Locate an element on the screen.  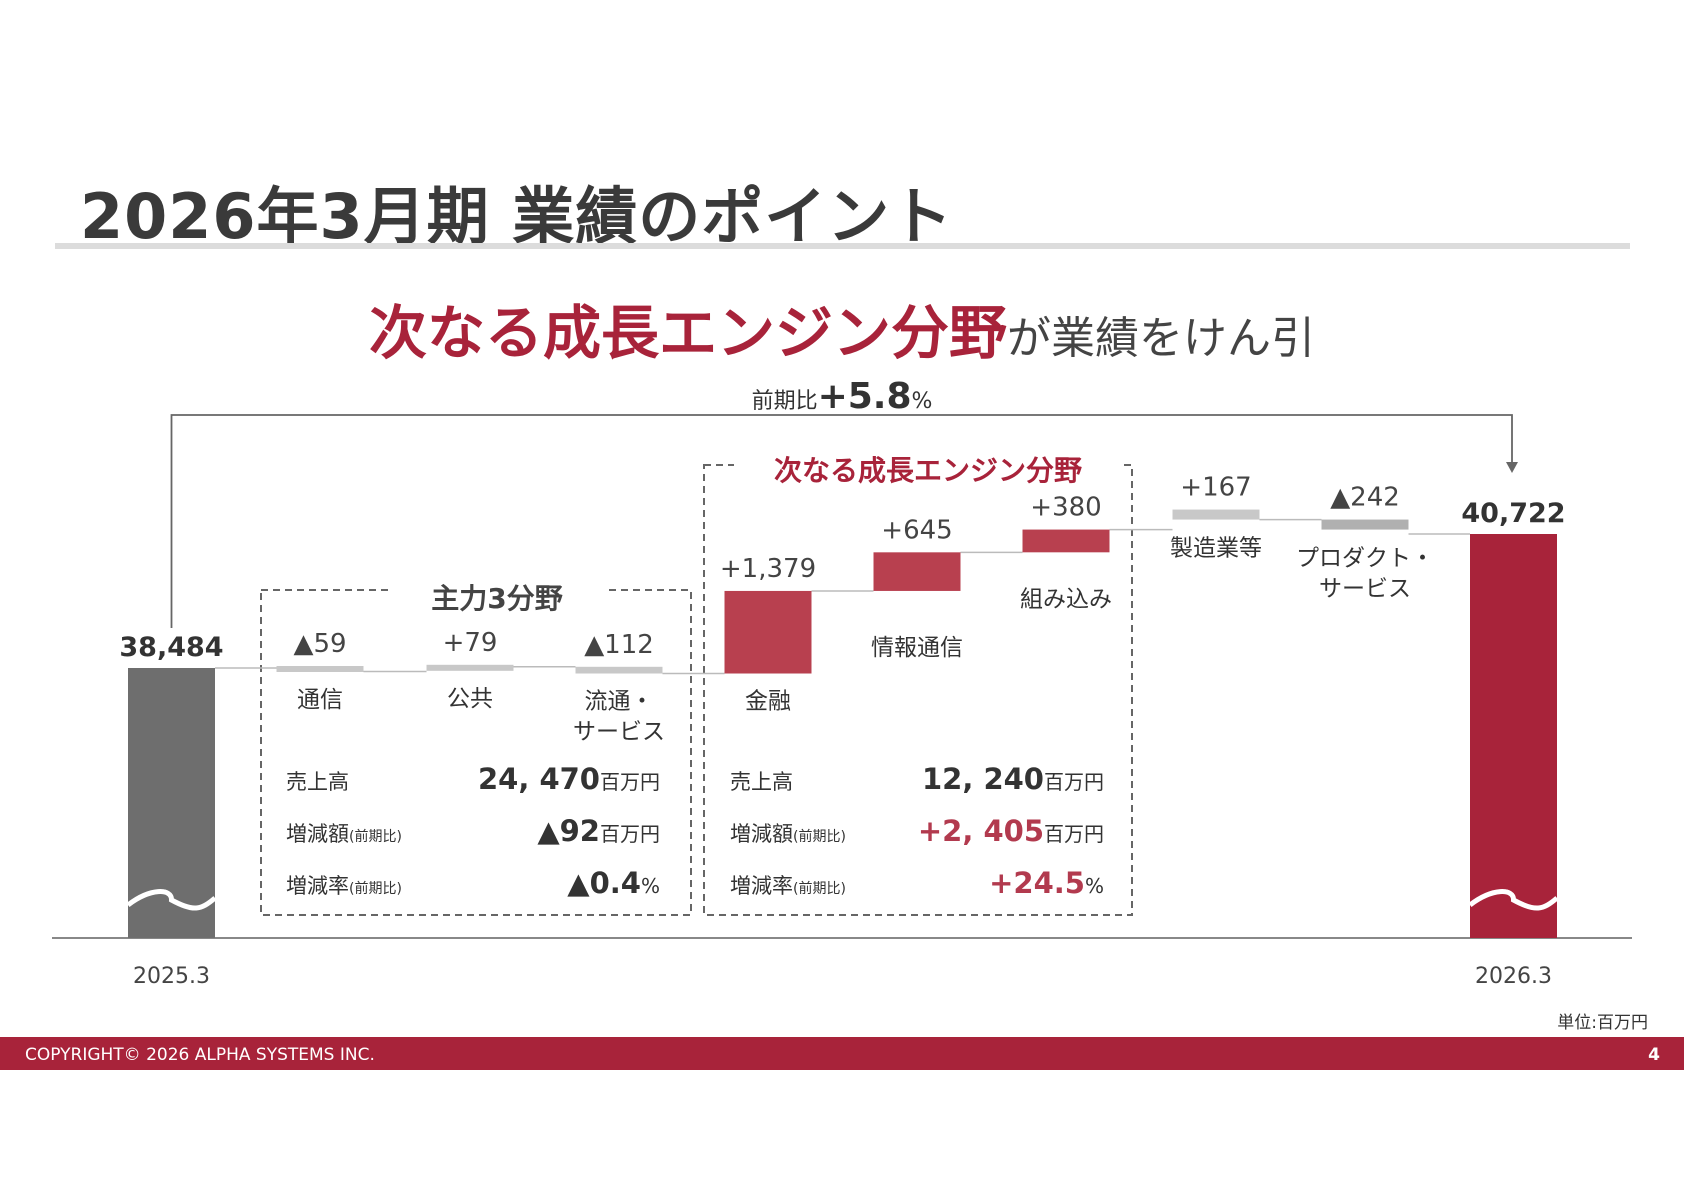
total-change-label: 前期比+5.8% is located at coordinates (842, 396).